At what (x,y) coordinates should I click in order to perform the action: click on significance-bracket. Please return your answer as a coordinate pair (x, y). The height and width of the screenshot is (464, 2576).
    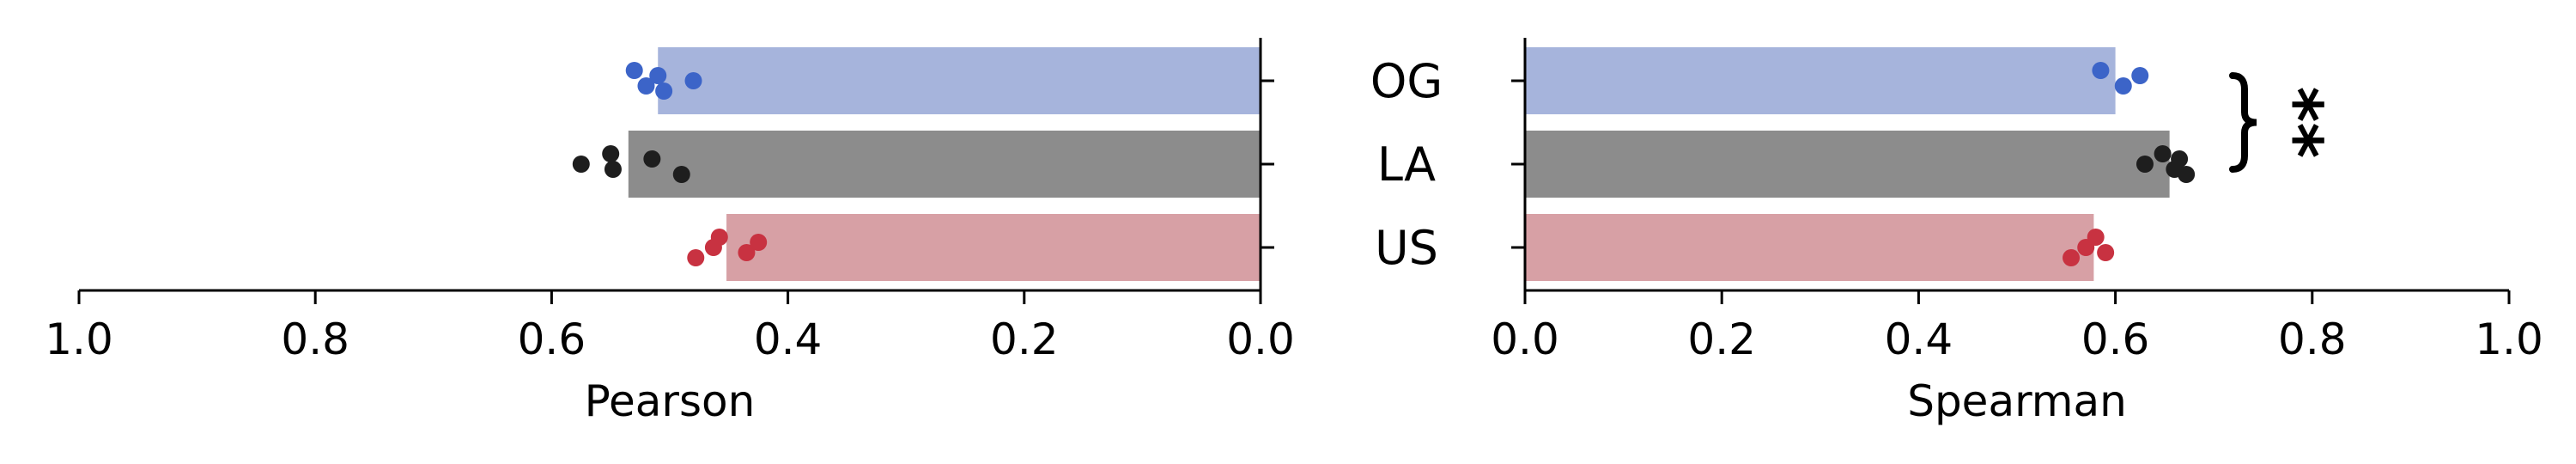
    Looking at the image, I should click on (2243, 122).